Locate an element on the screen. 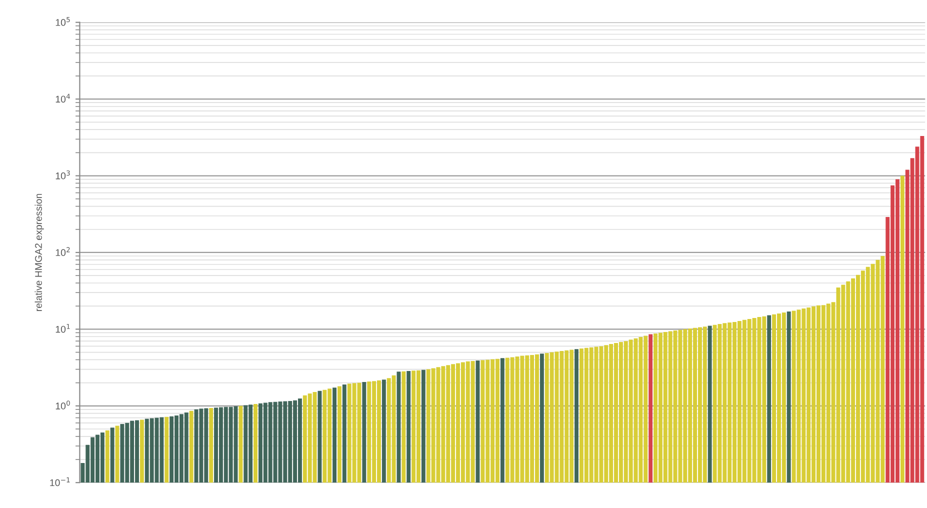 Image resolution: width=927 pixels, height=508 pixels. y-tick-label: 10$^{−1}$ is located at coordinates (60, 481).